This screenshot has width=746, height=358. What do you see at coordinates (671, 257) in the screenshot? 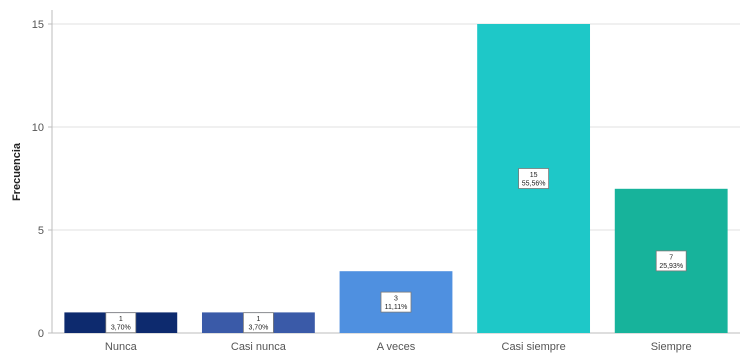
I see `data-label-count: 7` at bounding box center [671, 257].